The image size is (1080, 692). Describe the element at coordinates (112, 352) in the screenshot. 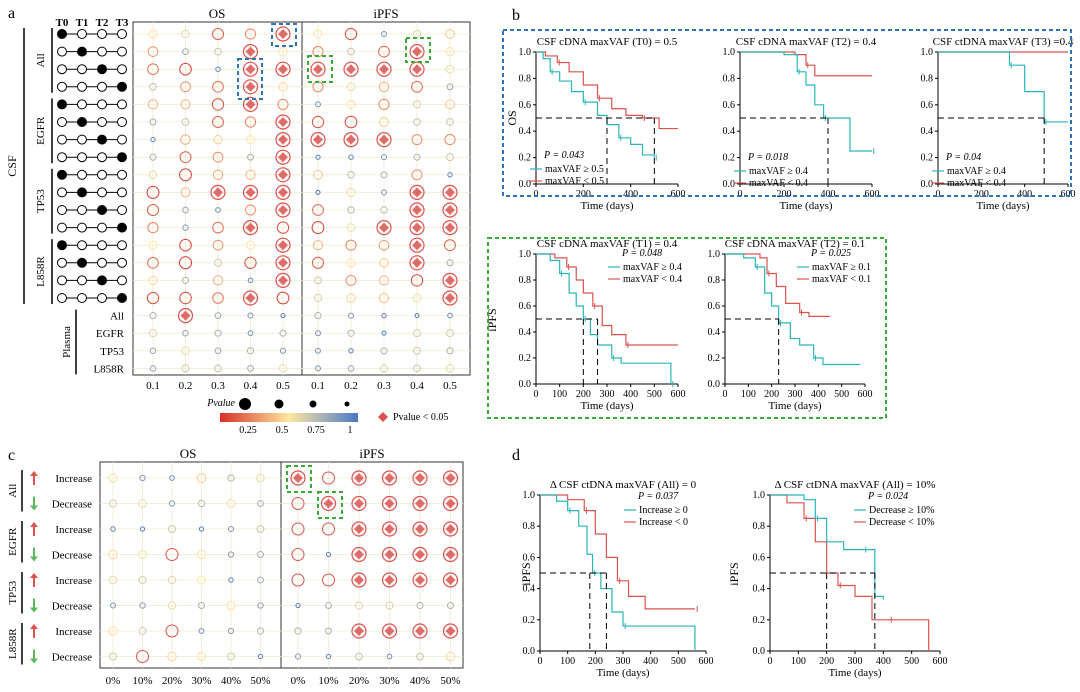

I see `plasma-row-label: TP53` at that location.